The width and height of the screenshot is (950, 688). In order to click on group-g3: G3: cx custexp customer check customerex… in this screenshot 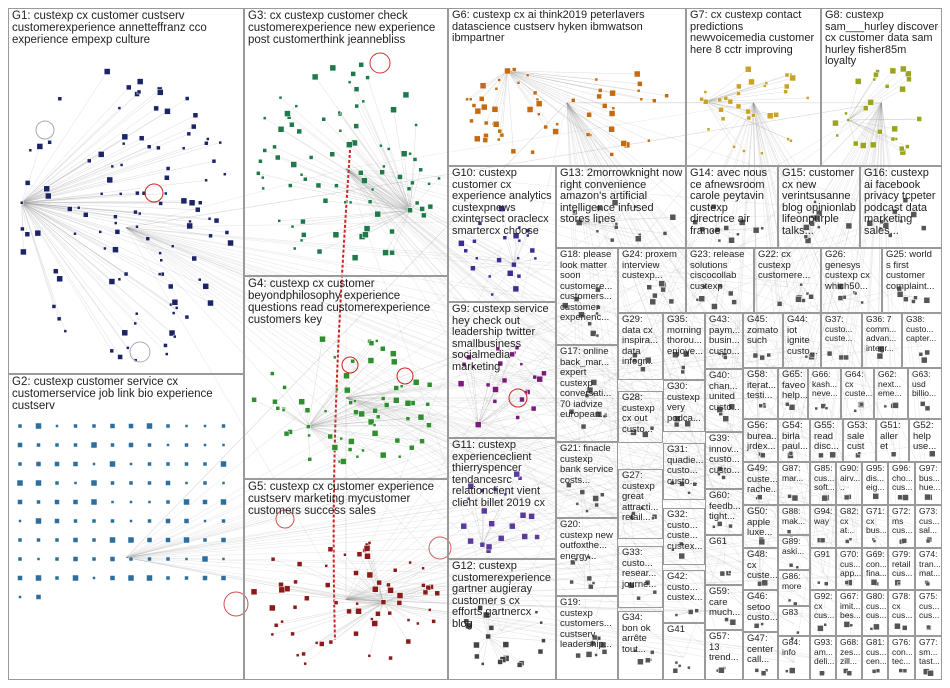, I will do `click(346, 142)`.